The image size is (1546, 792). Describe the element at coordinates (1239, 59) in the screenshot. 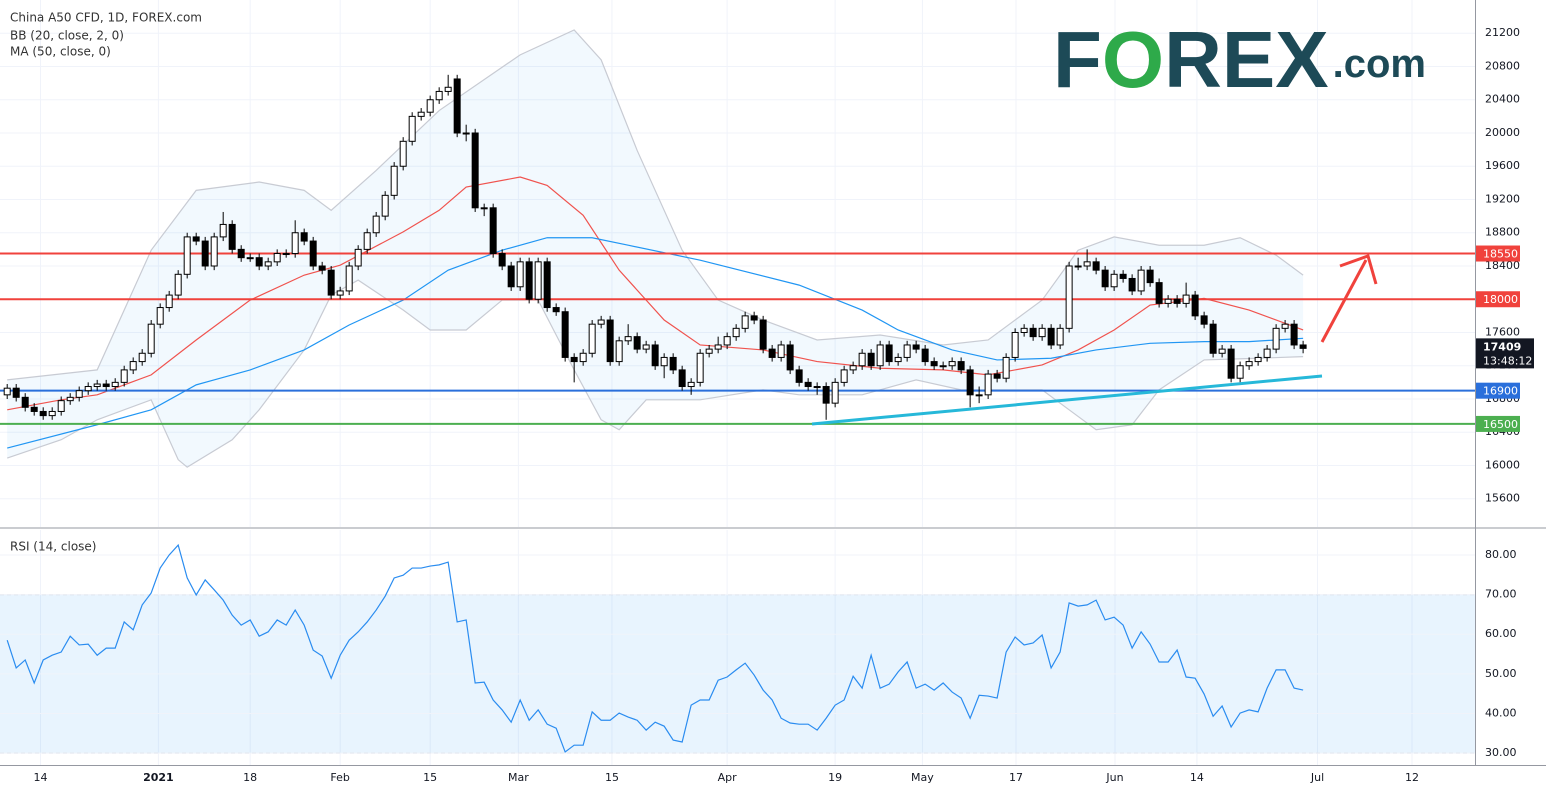

I see `logo: FOREX .com` at that location.